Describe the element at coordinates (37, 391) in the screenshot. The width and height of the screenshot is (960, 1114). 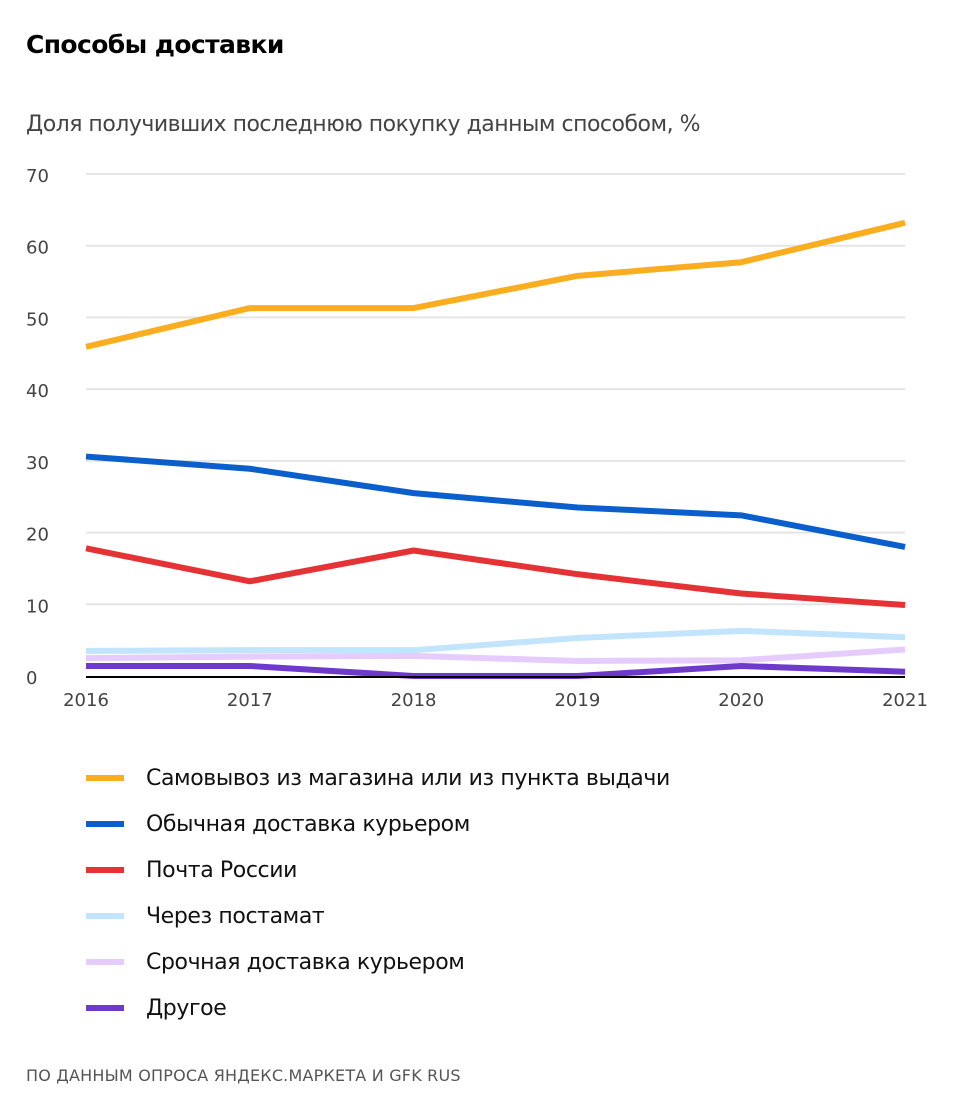
I see `y-tick-label: 40` at that location.